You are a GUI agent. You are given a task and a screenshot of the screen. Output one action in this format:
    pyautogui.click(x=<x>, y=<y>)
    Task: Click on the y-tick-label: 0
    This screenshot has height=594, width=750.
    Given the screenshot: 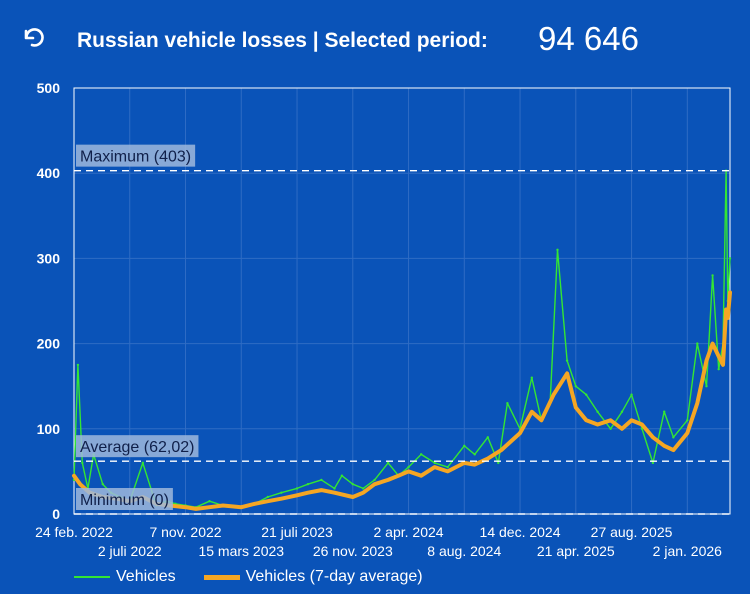 What is the action you would take?
    pyautogui.click(x=56, y=514)
    